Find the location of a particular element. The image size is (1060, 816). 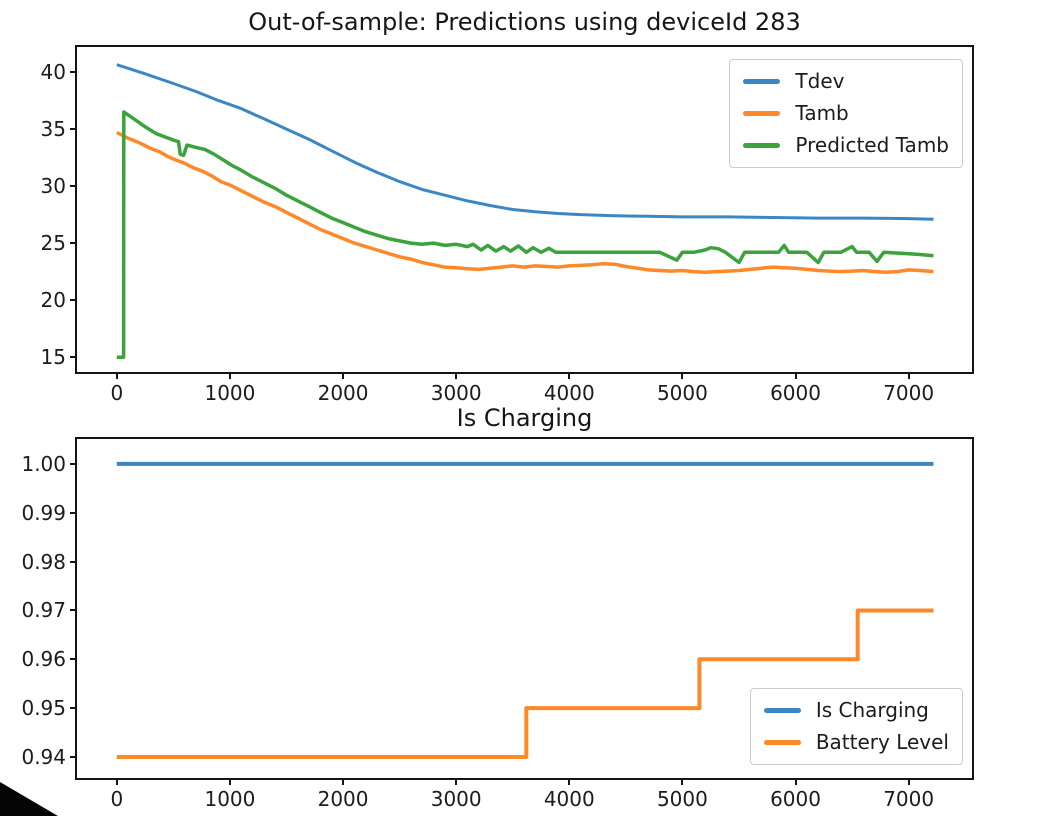

series-line-tdev is located at coordinates (525, 142).